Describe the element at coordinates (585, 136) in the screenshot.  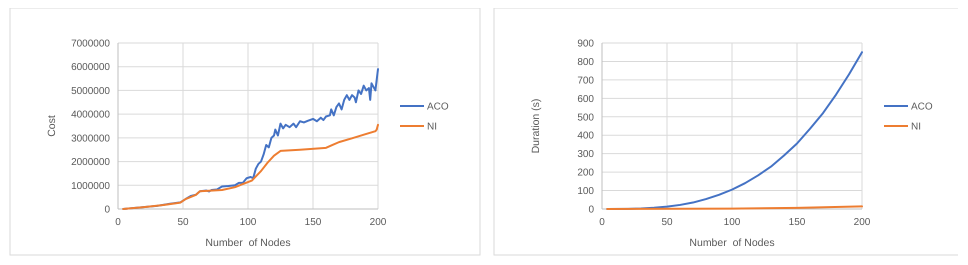
I see `y-tick-label: 400` at that location.